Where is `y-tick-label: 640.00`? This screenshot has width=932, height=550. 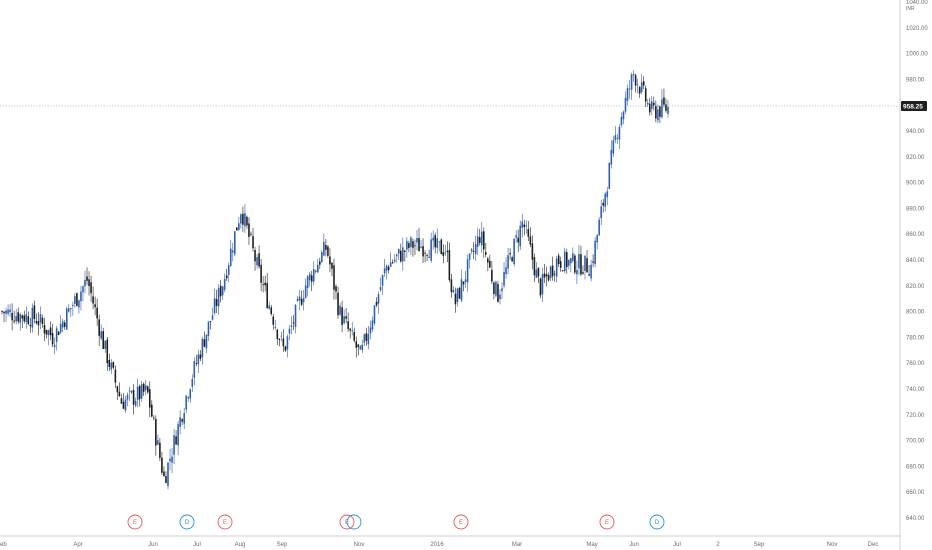
y-tick-label: 640.00 is located at coordinates (915, 519).